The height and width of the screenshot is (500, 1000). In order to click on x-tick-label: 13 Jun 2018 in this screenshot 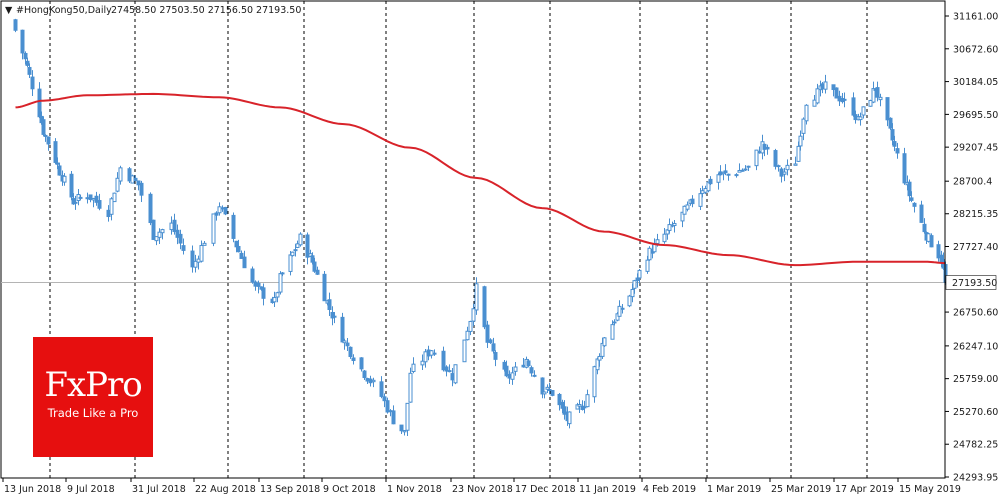, I will do `click(32, 489)`.